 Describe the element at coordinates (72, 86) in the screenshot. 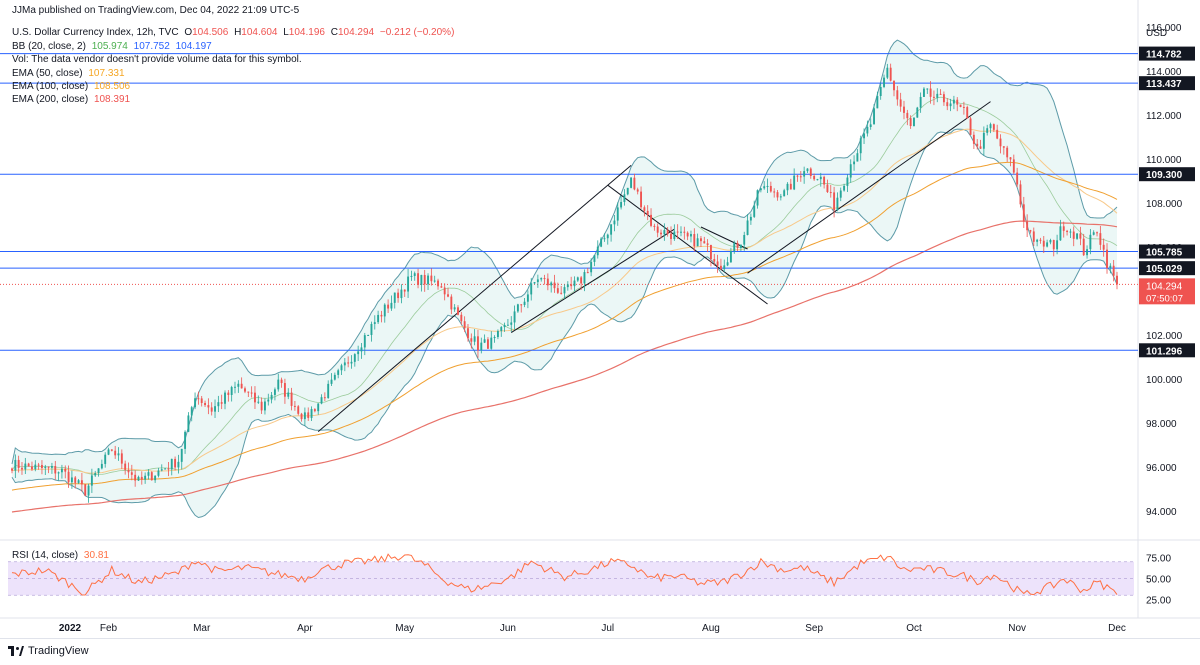

I see `ema100-legend: EMA (100, close) 108.506` at that location.